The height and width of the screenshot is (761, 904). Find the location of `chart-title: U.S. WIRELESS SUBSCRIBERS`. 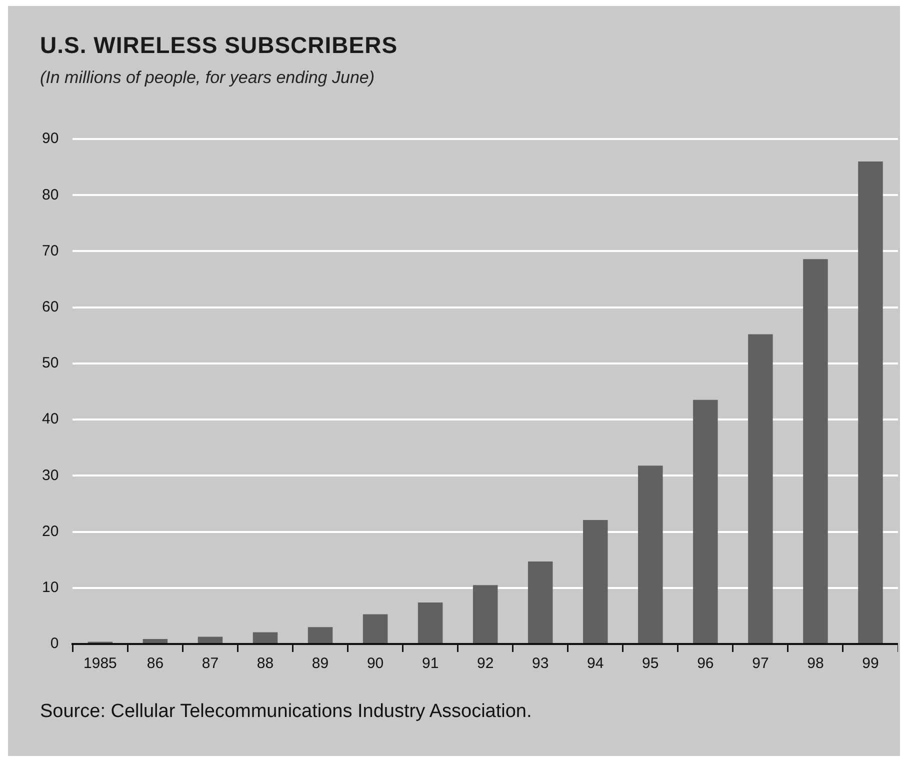

chart-title: U.S. WIRELESS SUBSCRIBERS is located at coordinates (219, 45).